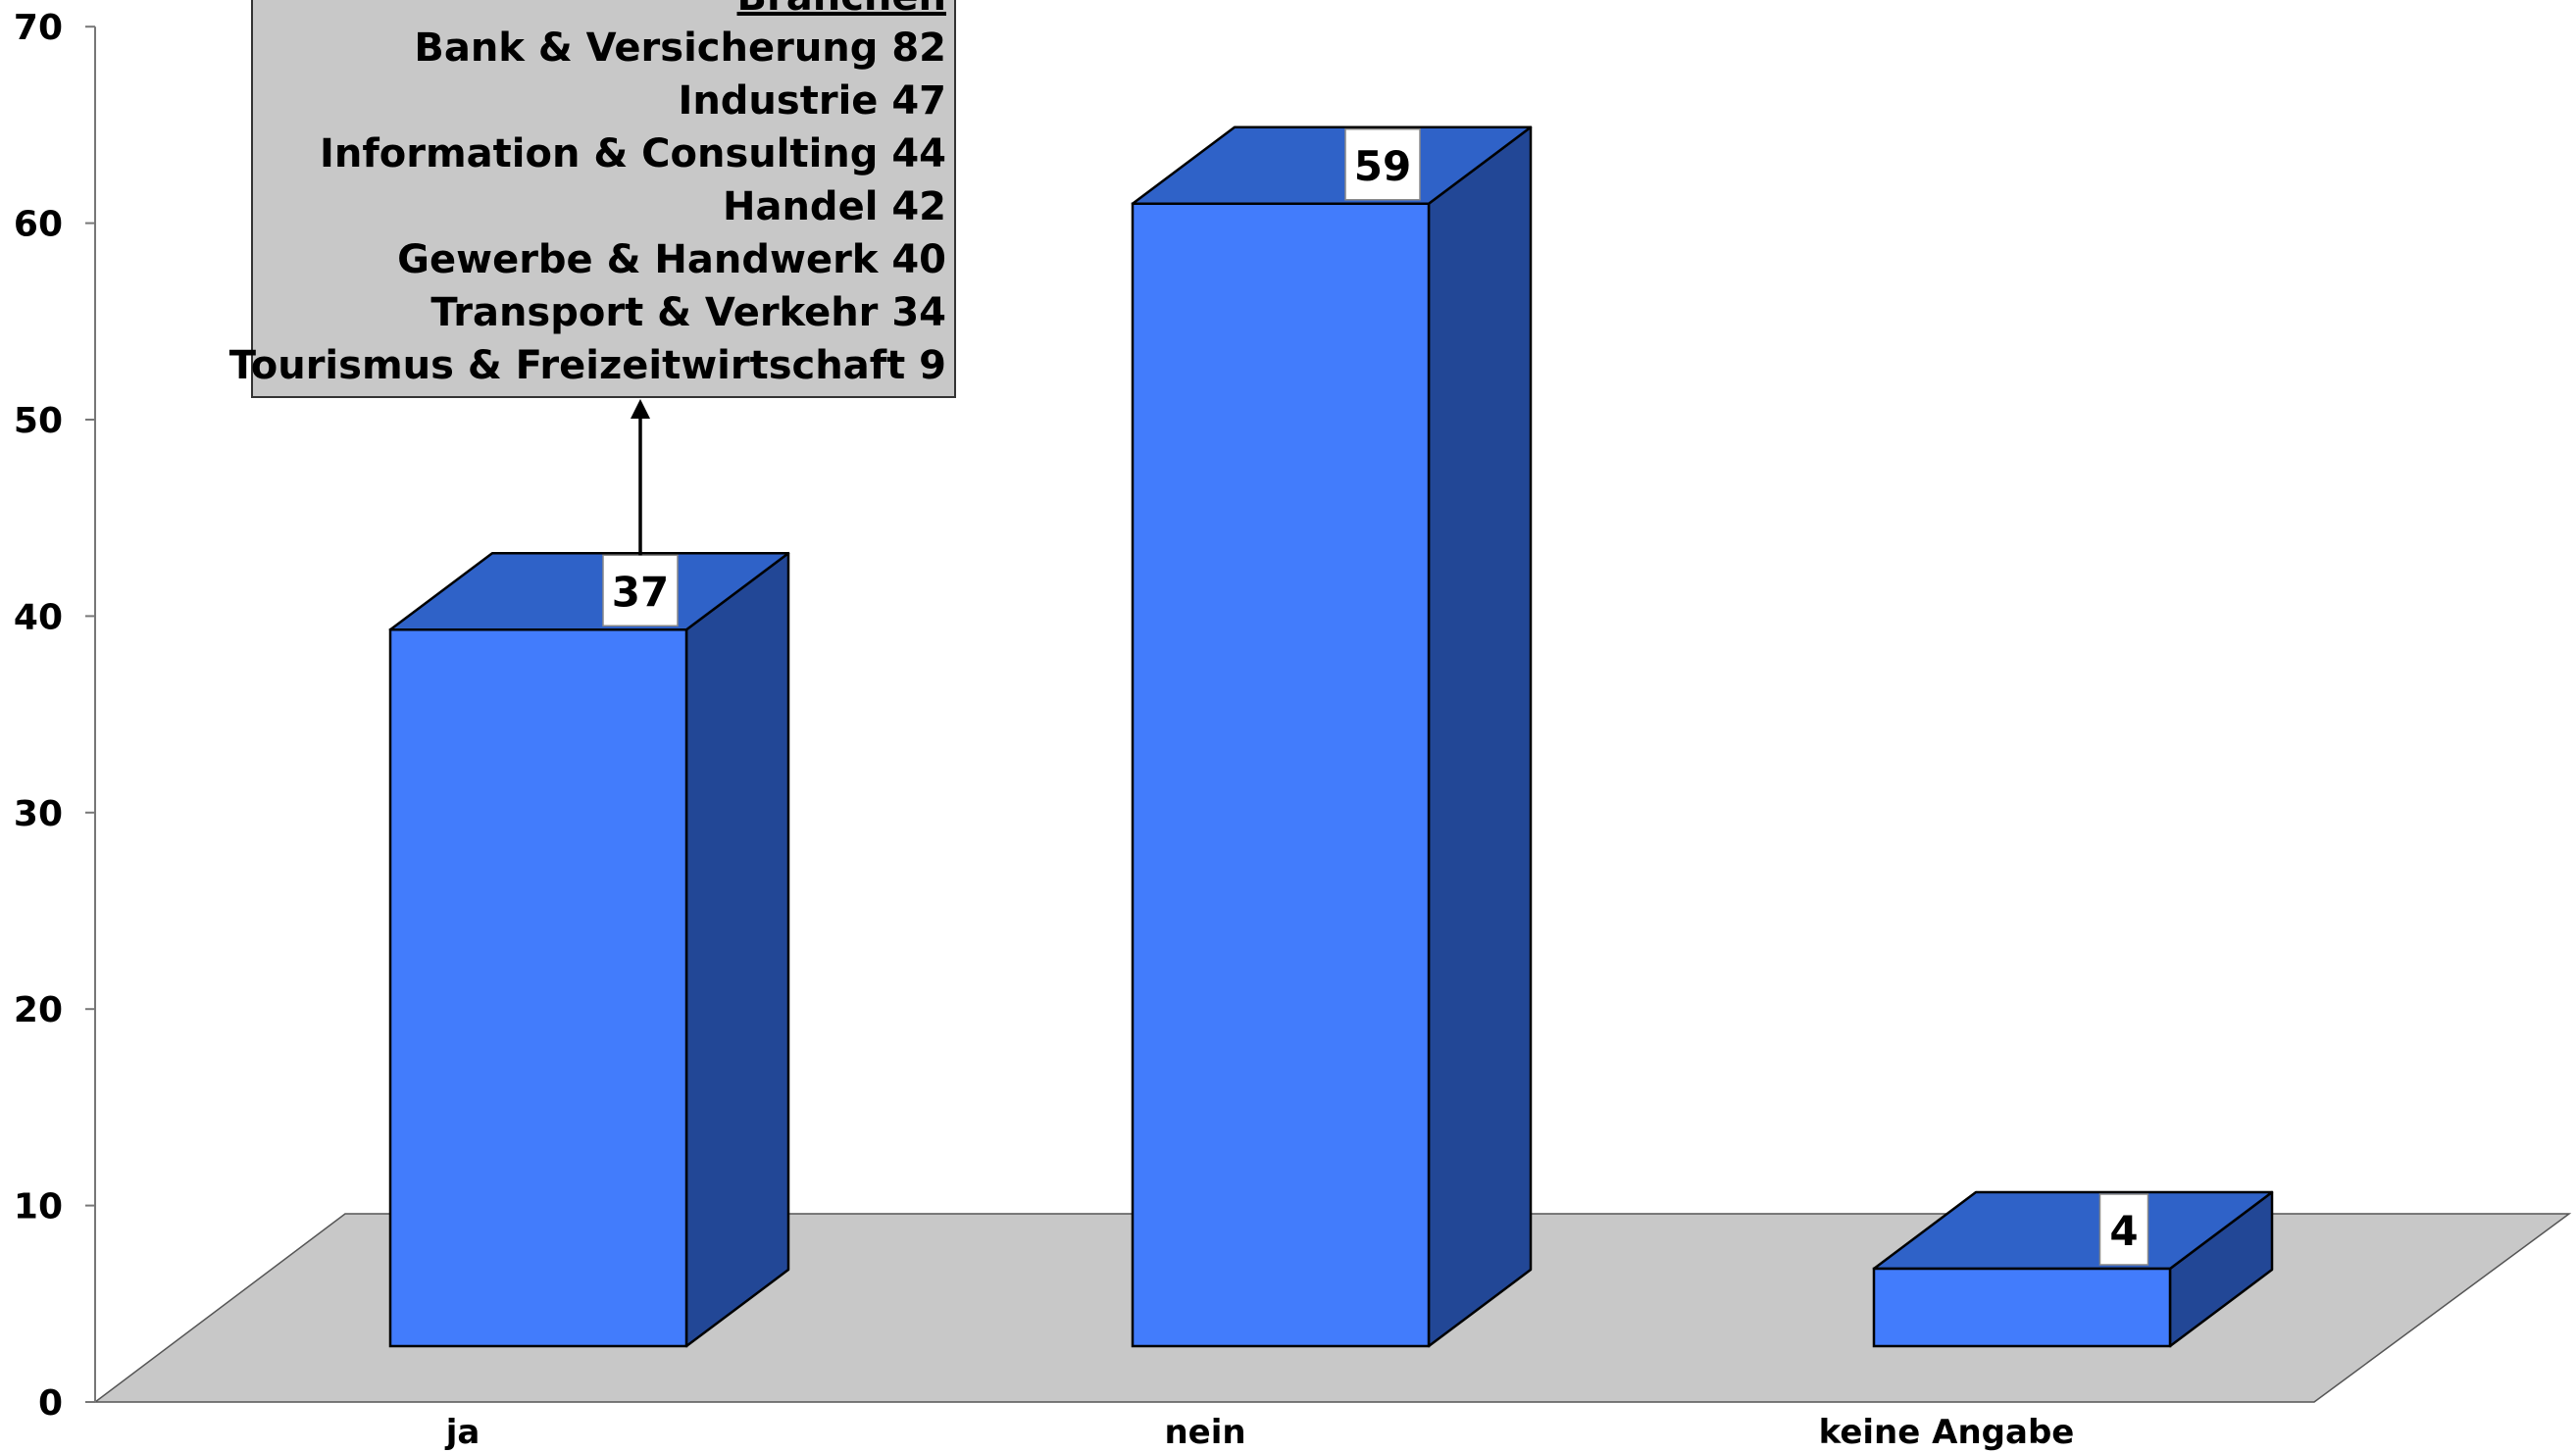  What do you see at coordinates (680, 48) in the screenshot?
I see `annotation-line: Bank & Versicherung 82` at bounding box center [680, 48].